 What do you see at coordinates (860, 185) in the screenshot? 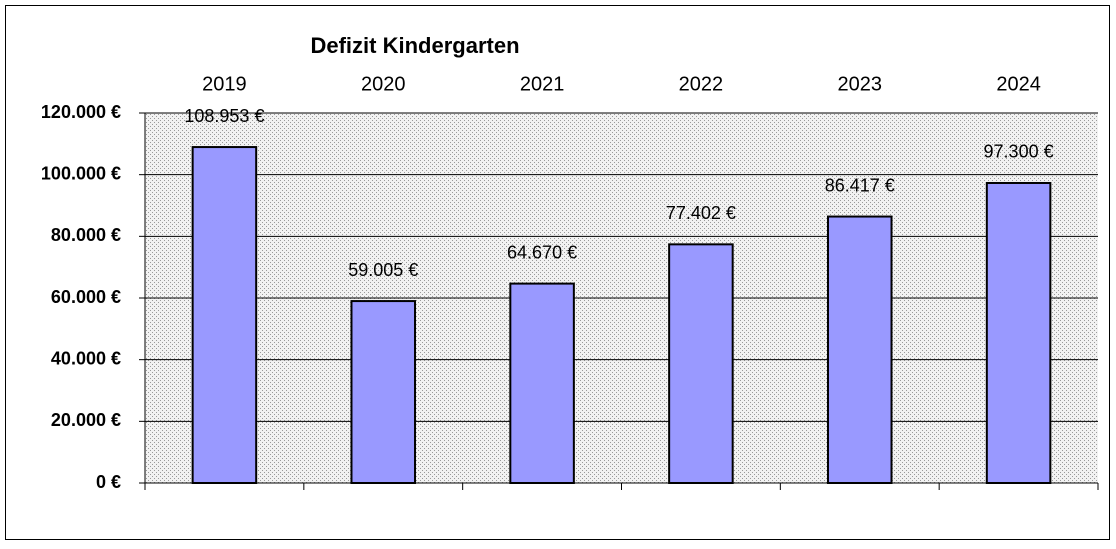
I see `data-label: 86.417 €` at bounding box center [860, 185].